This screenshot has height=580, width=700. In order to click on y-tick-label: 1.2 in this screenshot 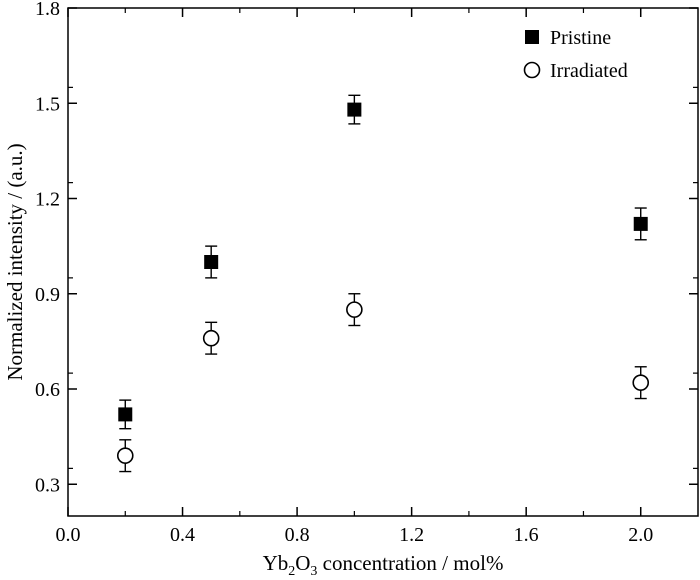, I will do `click(47, 200)`.